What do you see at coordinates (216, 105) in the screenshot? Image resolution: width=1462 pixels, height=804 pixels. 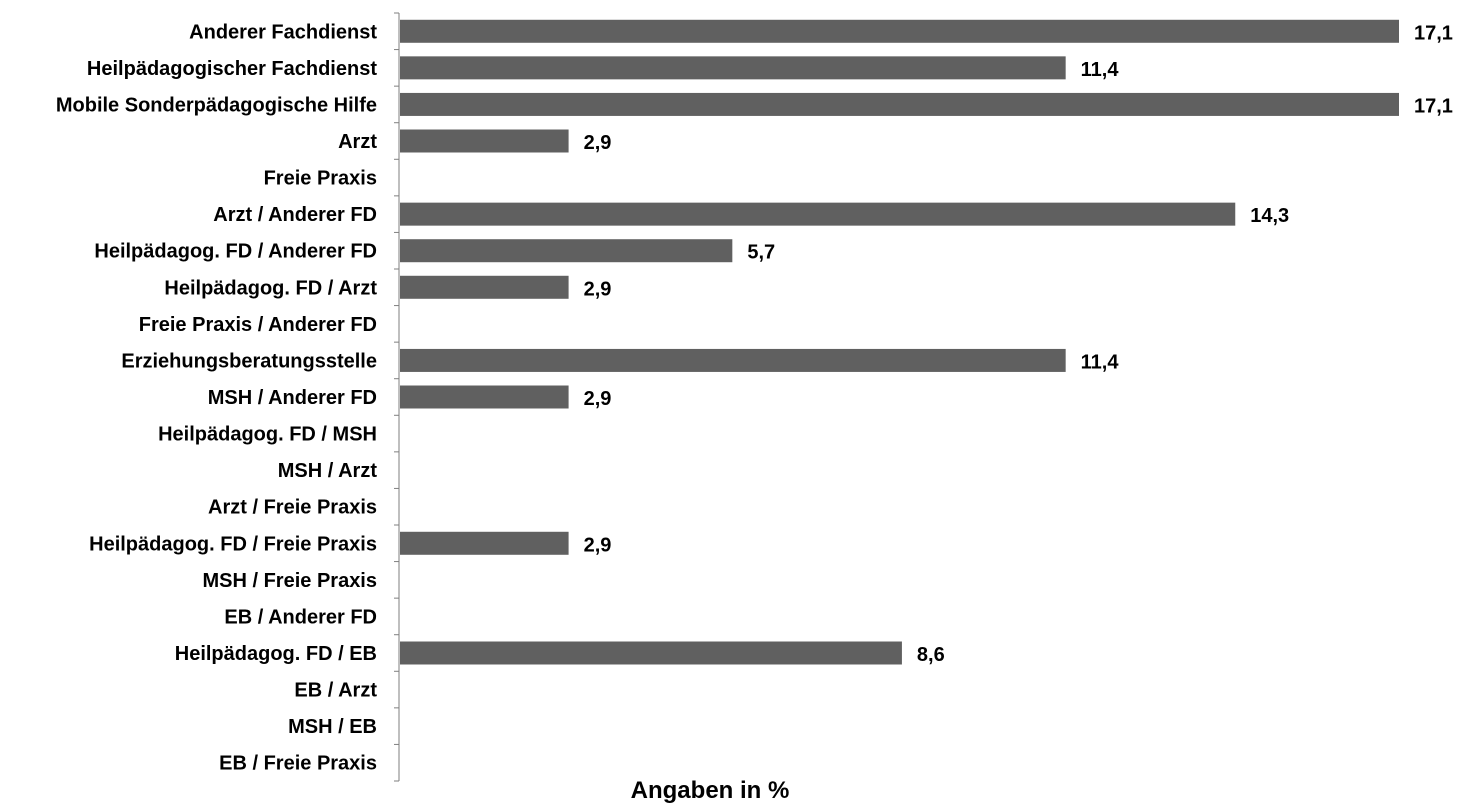 I see `category-label: Mobile Sonderpädagogische Hilfe` at bounding box center [216, 105].